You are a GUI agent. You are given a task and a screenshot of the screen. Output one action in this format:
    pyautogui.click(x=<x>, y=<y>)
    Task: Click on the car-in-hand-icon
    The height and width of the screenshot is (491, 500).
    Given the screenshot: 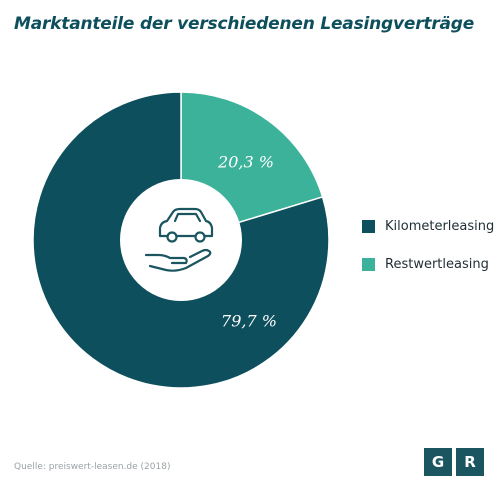 What is the action you would take?
    pyautogui.click(x=179, y=239)
    